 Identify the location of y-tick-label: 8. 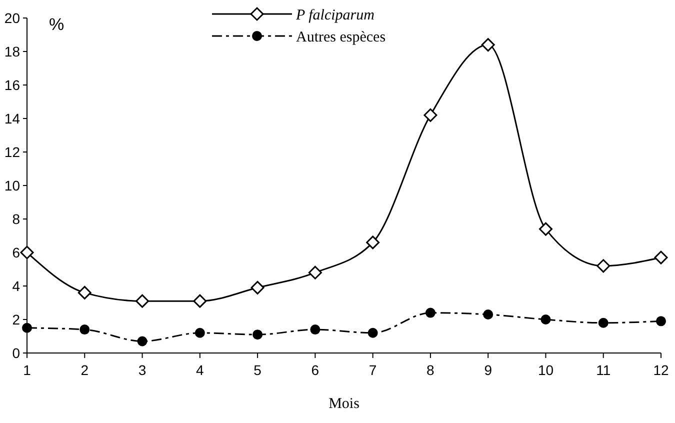
(16, 218).